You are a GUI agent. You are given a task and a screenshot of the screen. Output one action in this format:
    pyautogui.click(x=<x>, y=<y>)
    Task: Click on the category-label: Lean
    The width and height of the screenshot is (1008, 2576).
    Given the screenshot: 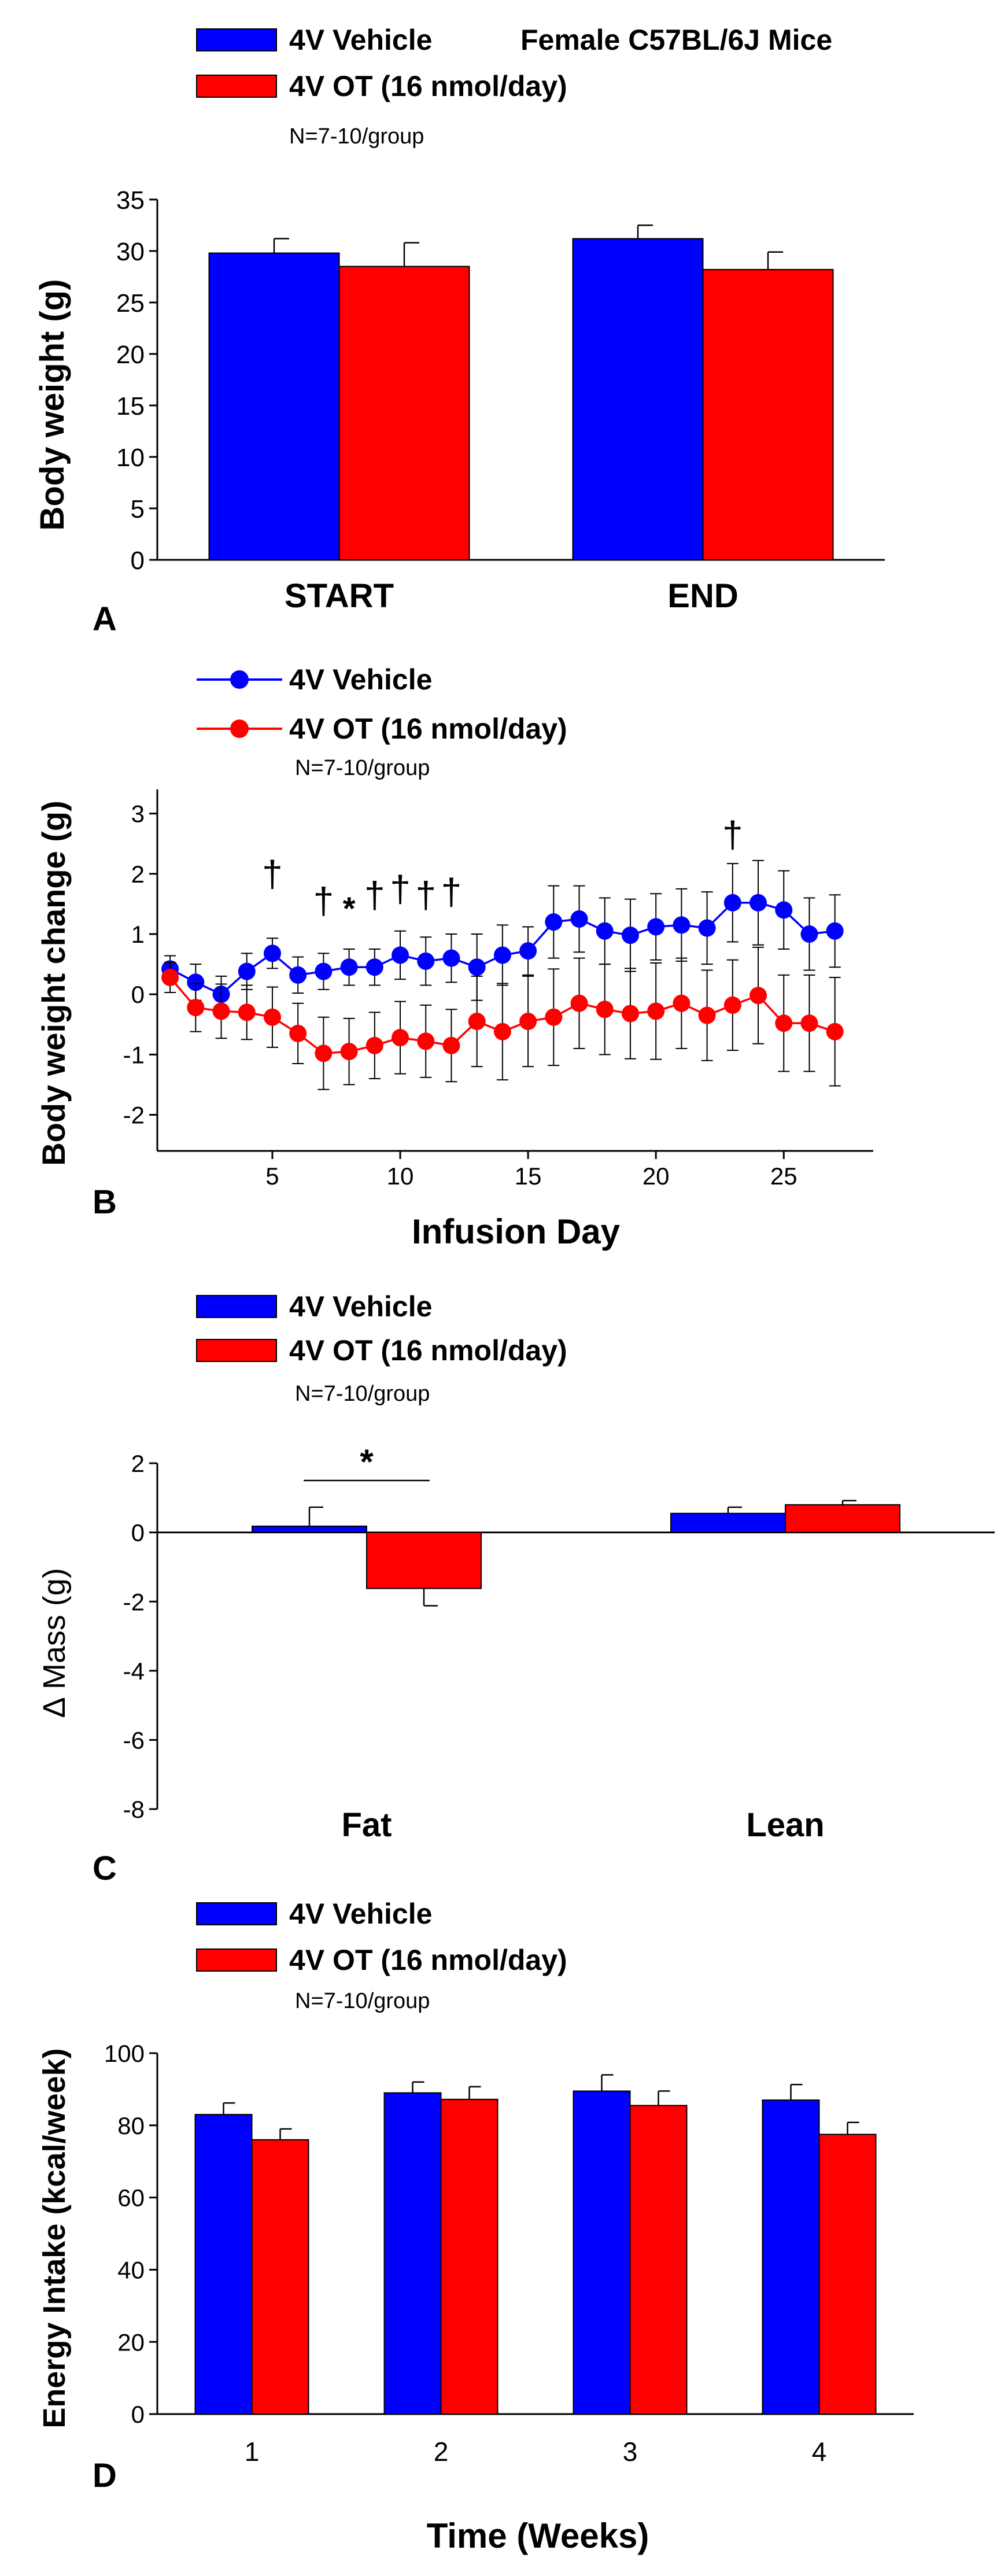 What is the action you would take?
    pyautogui.click(x=785, y=1825)
    